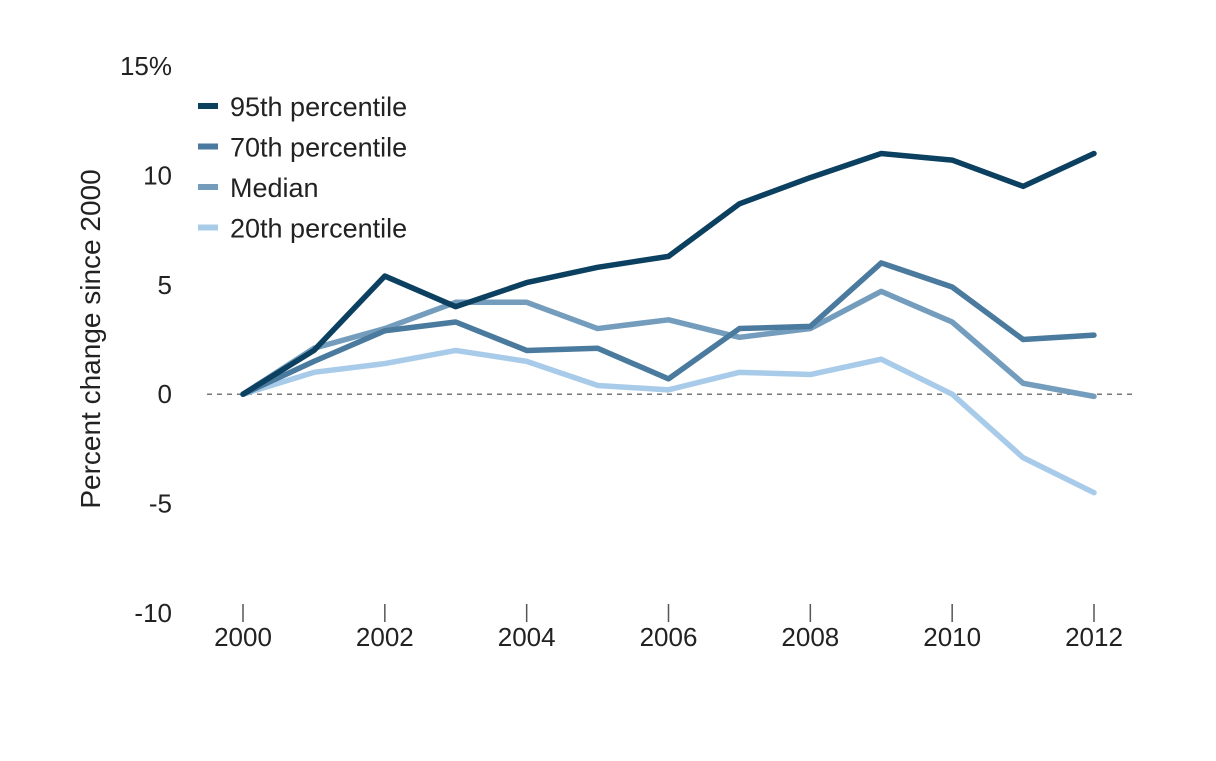 Image resolution: width=1216 pixels, height=761 pixels. Describe the element at coordinates (165, 285) in the screenshot. I see `y-tick-label: 5` at that location.